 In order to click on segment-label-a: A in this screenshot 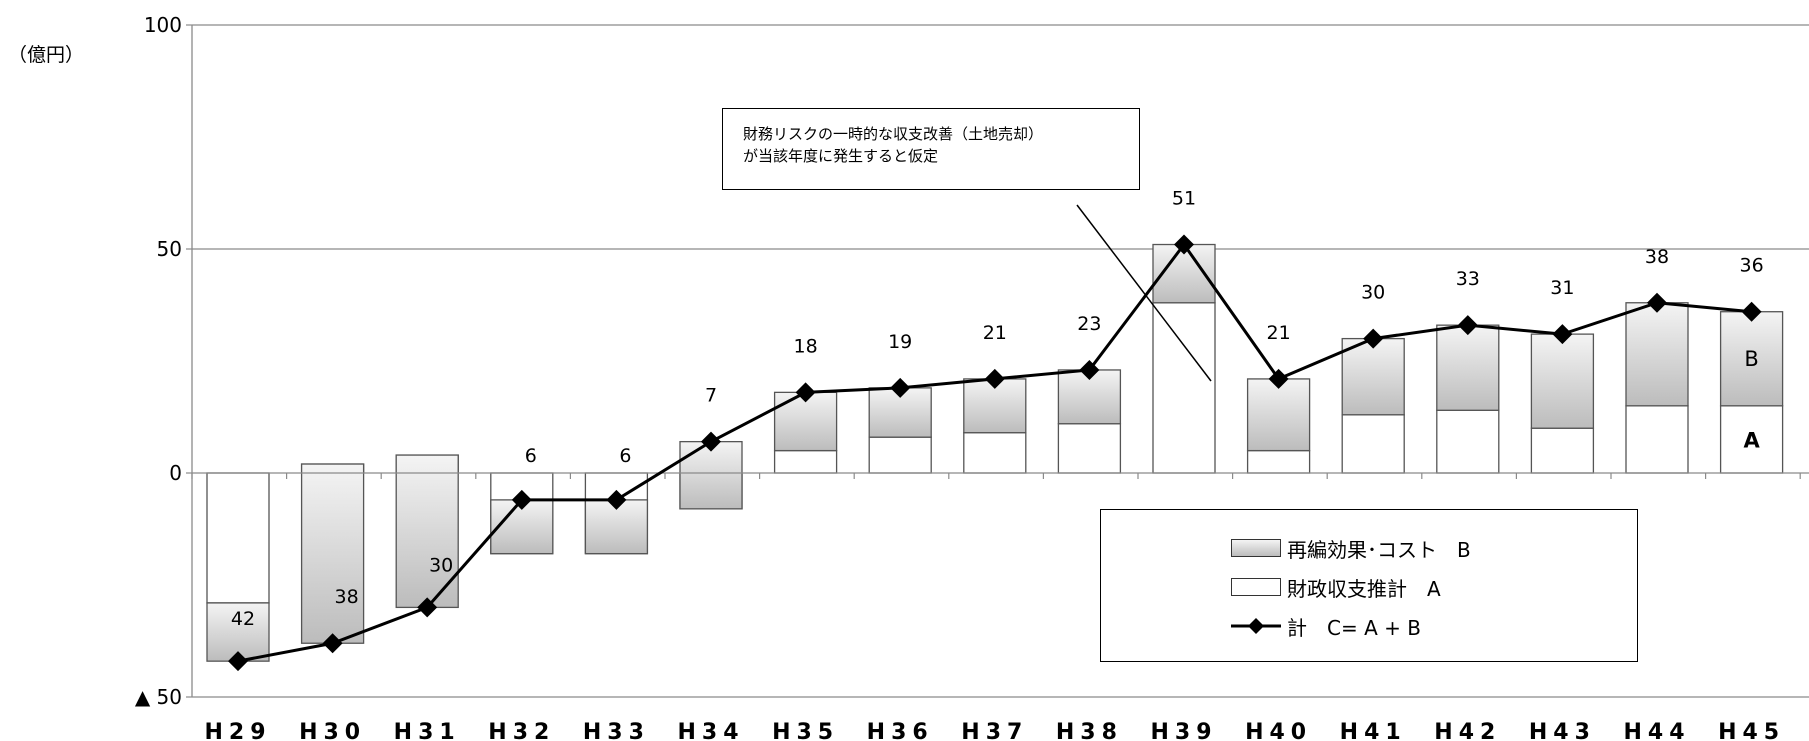, I will do `click(1751, 440)`.